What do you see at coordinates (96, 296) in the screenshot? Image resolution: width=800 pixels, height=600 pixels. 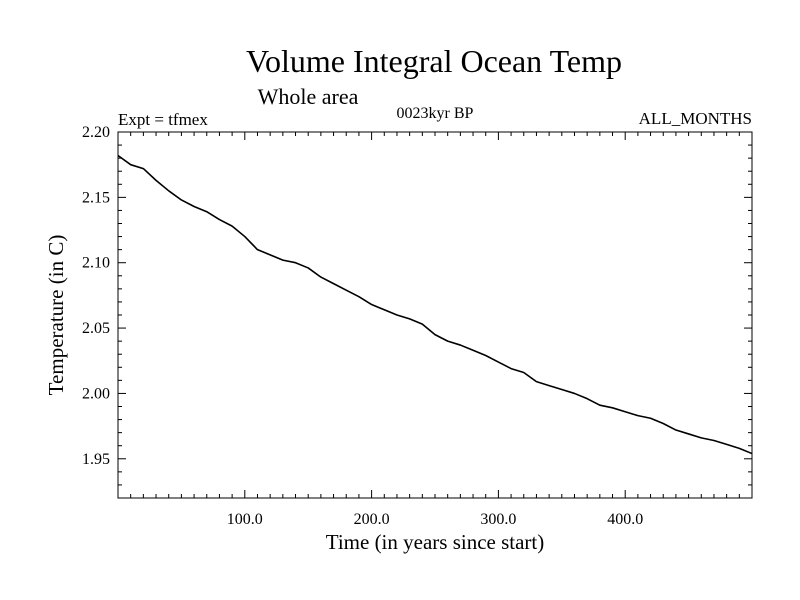 I see `y-axis: 1.95 2.00 2.05 2.10 2.15 2.20` at bounding box center [96, 296].